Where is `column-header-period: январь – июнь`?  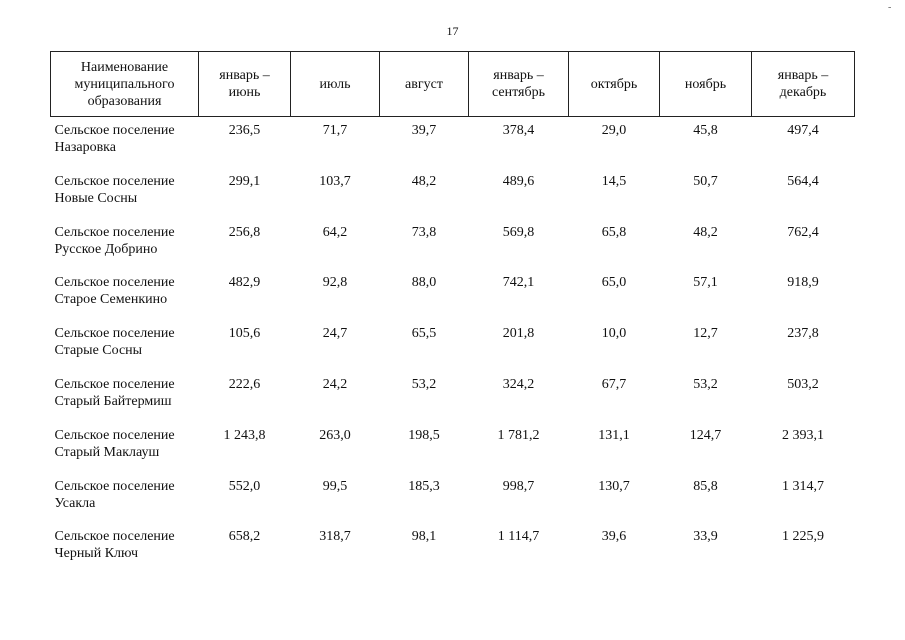 column-header-period: январь – июнь is located at coordinates (244, 84).